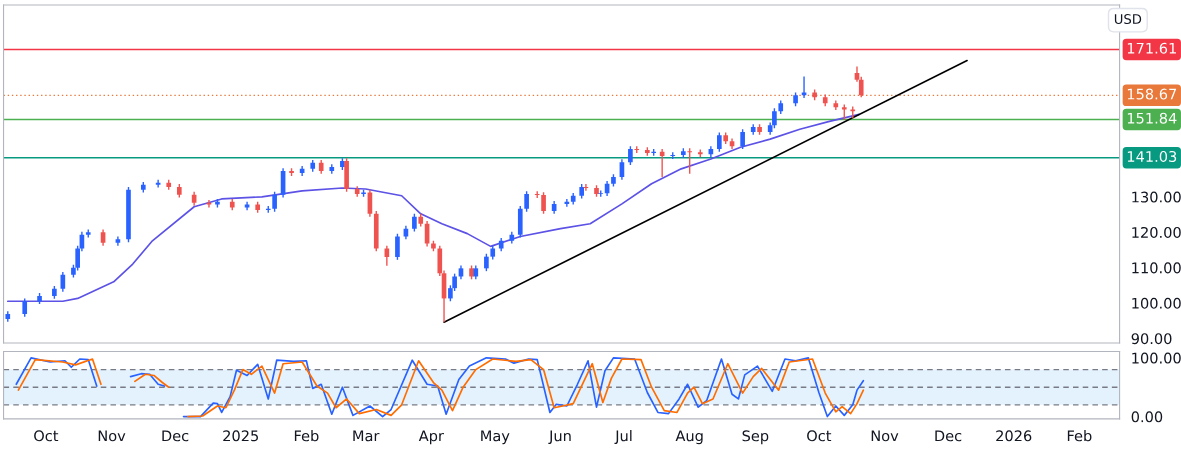  Describe the element at coordinates (1151, 339) in the screenshot. I see `y-tick-label: 90.00` at that location.